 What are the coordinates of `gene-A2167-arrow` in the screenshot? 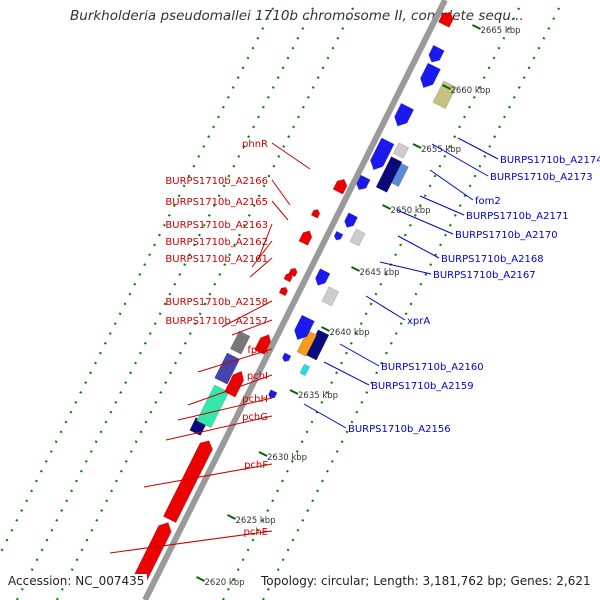 It's located at (323, 277).